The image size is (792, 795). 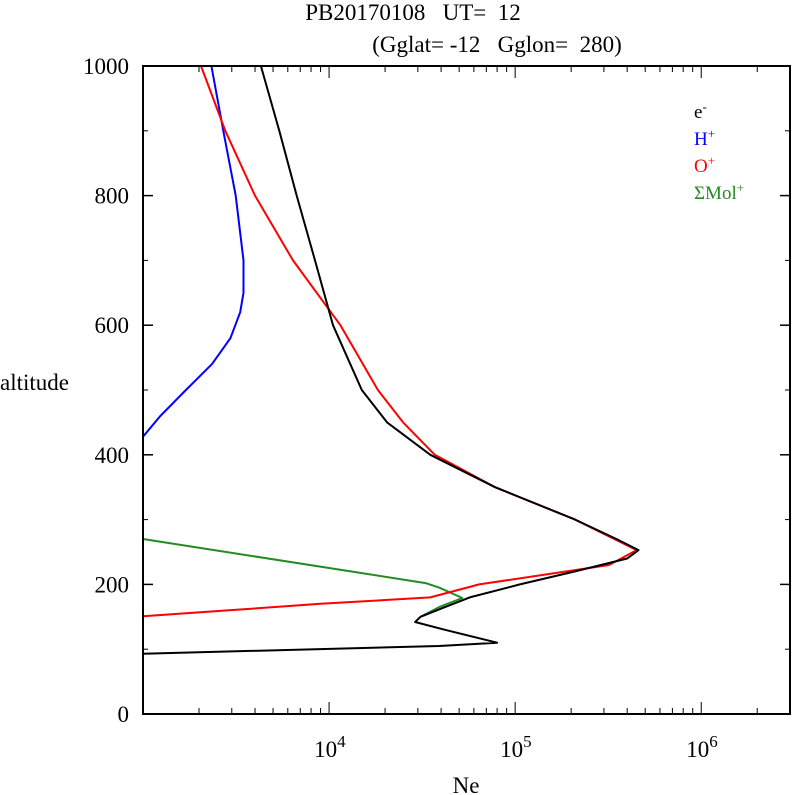 What do you see at coordinates (193, 251) in the screenshot?
I see `series-line-H+` at bounding box center [193, 251].